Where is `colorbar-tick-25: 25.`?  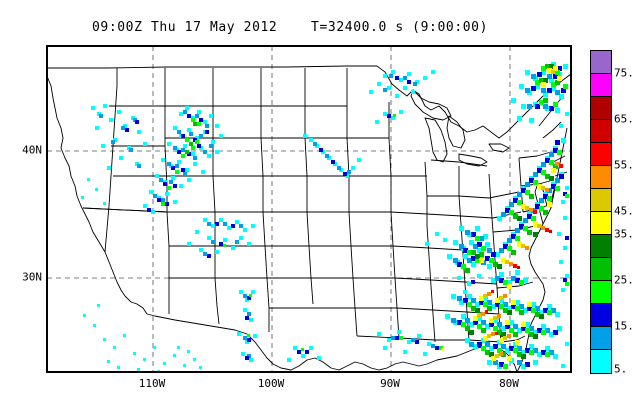
colorbar-tick-25: 25. is located at coordinates (624, 280).